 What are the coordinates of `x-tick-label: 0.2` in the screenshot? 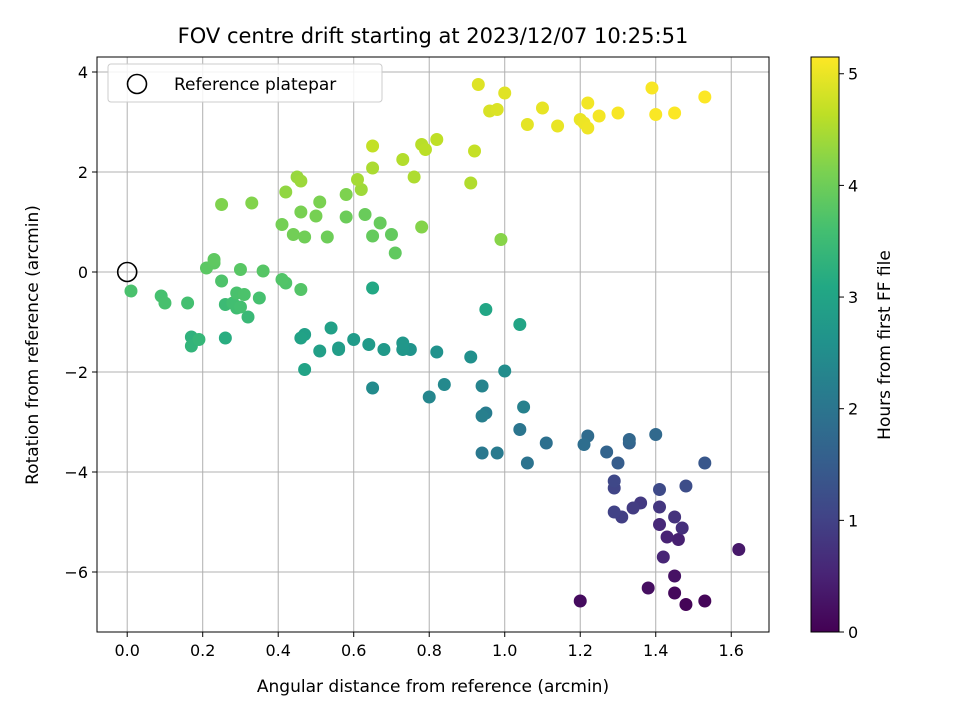 It's located at (202, 650).